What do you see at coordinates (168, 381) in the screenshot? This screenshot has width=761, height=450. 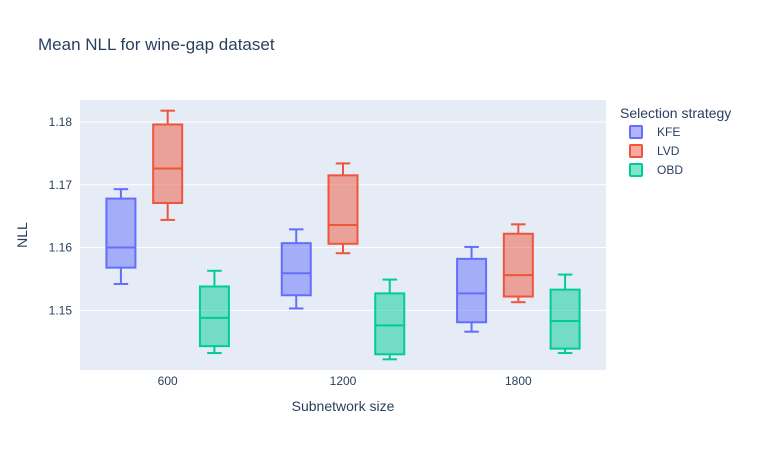 I see `x-tick-label: 600` at bounding box center [168, 381].